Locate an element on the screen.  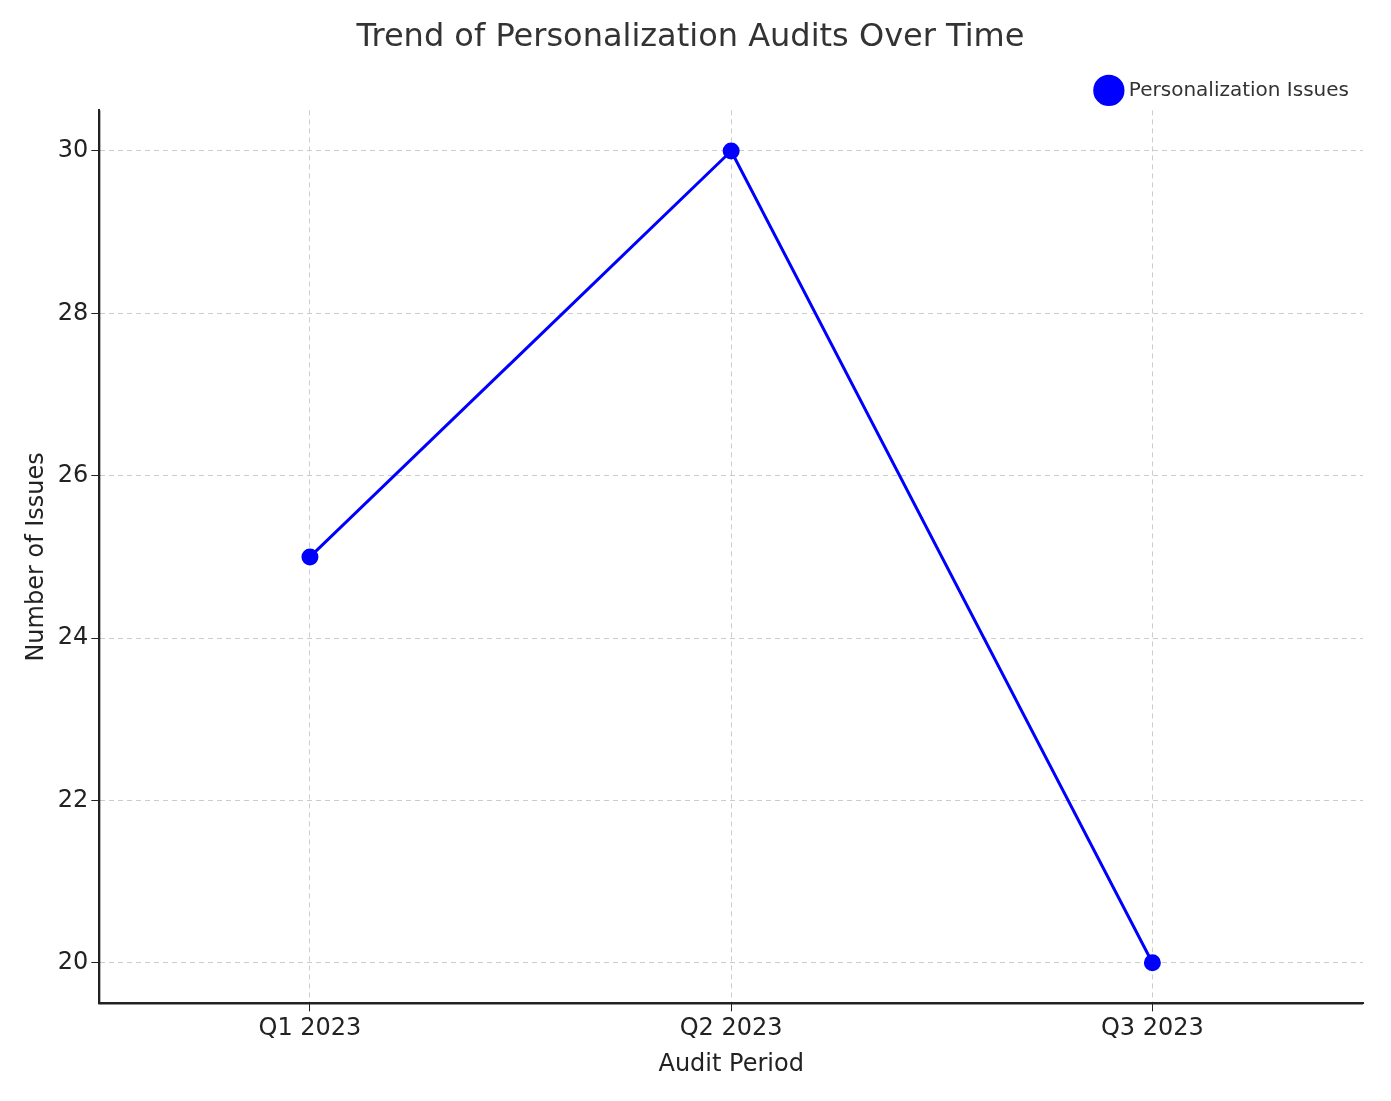
x-axis-title: Audit Period is located at coordinates (731, 1062).